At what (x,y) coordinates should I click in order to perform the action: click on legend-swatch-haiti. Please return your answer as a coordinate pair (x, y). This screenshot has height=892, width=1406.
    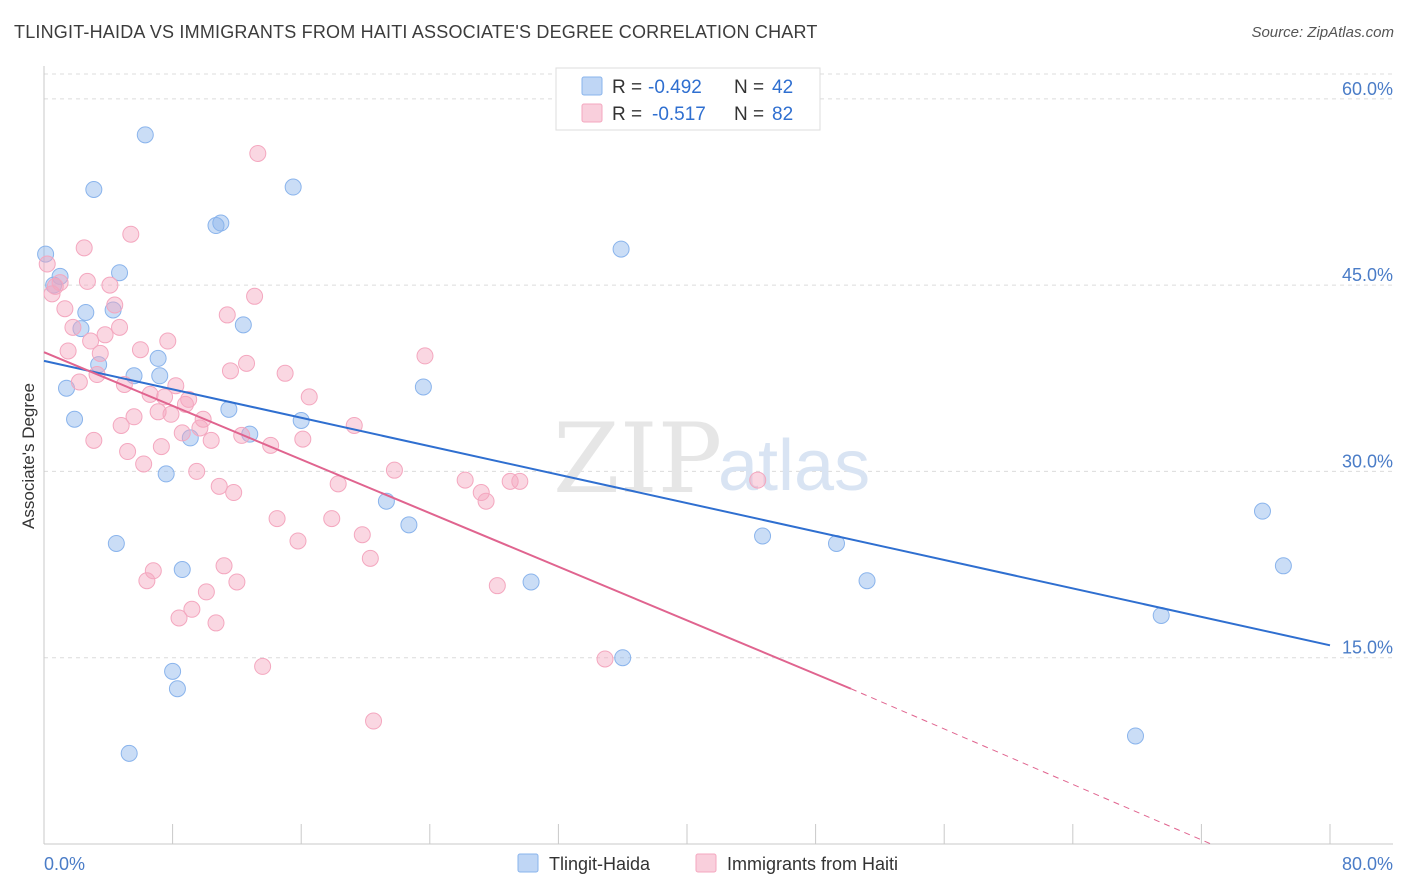
    Looking at the image, I should click on (706, 863).